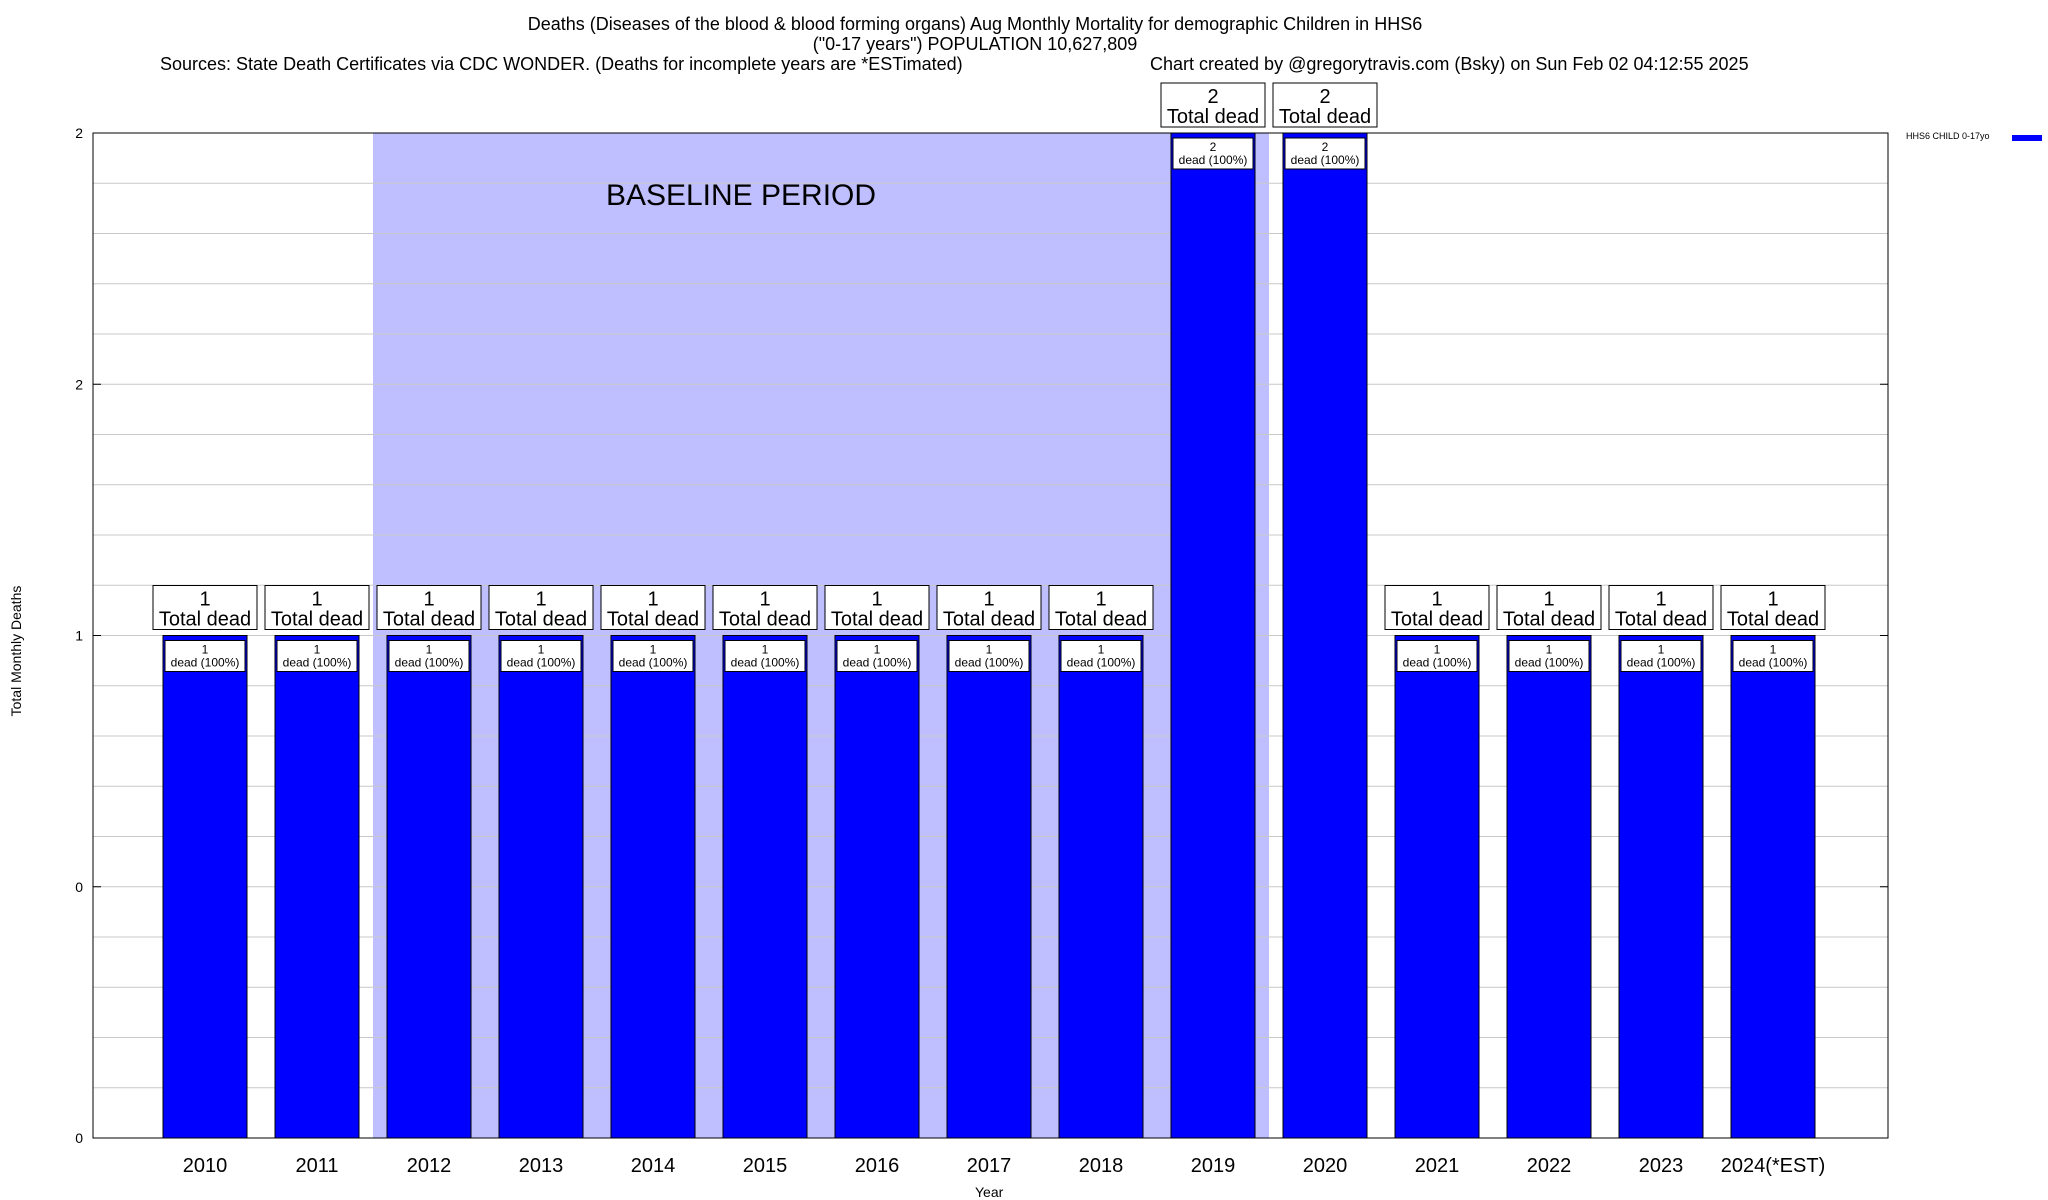 This screenshot has width=2048, height=1200. I want to click on x-tick-label: 2021, so click(1437, 1166).